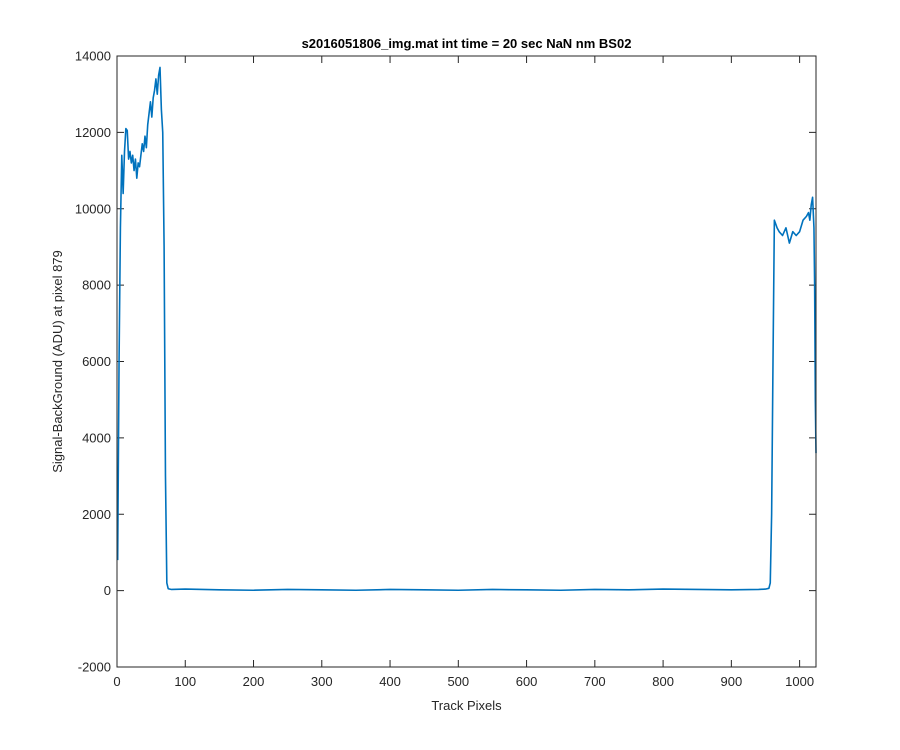 This screenshot has width=900, height=750. What do you see at coordinates (93, 56) in the screenshot?
I see `y-tick-label: 14000` at bounding box center [93, 56].